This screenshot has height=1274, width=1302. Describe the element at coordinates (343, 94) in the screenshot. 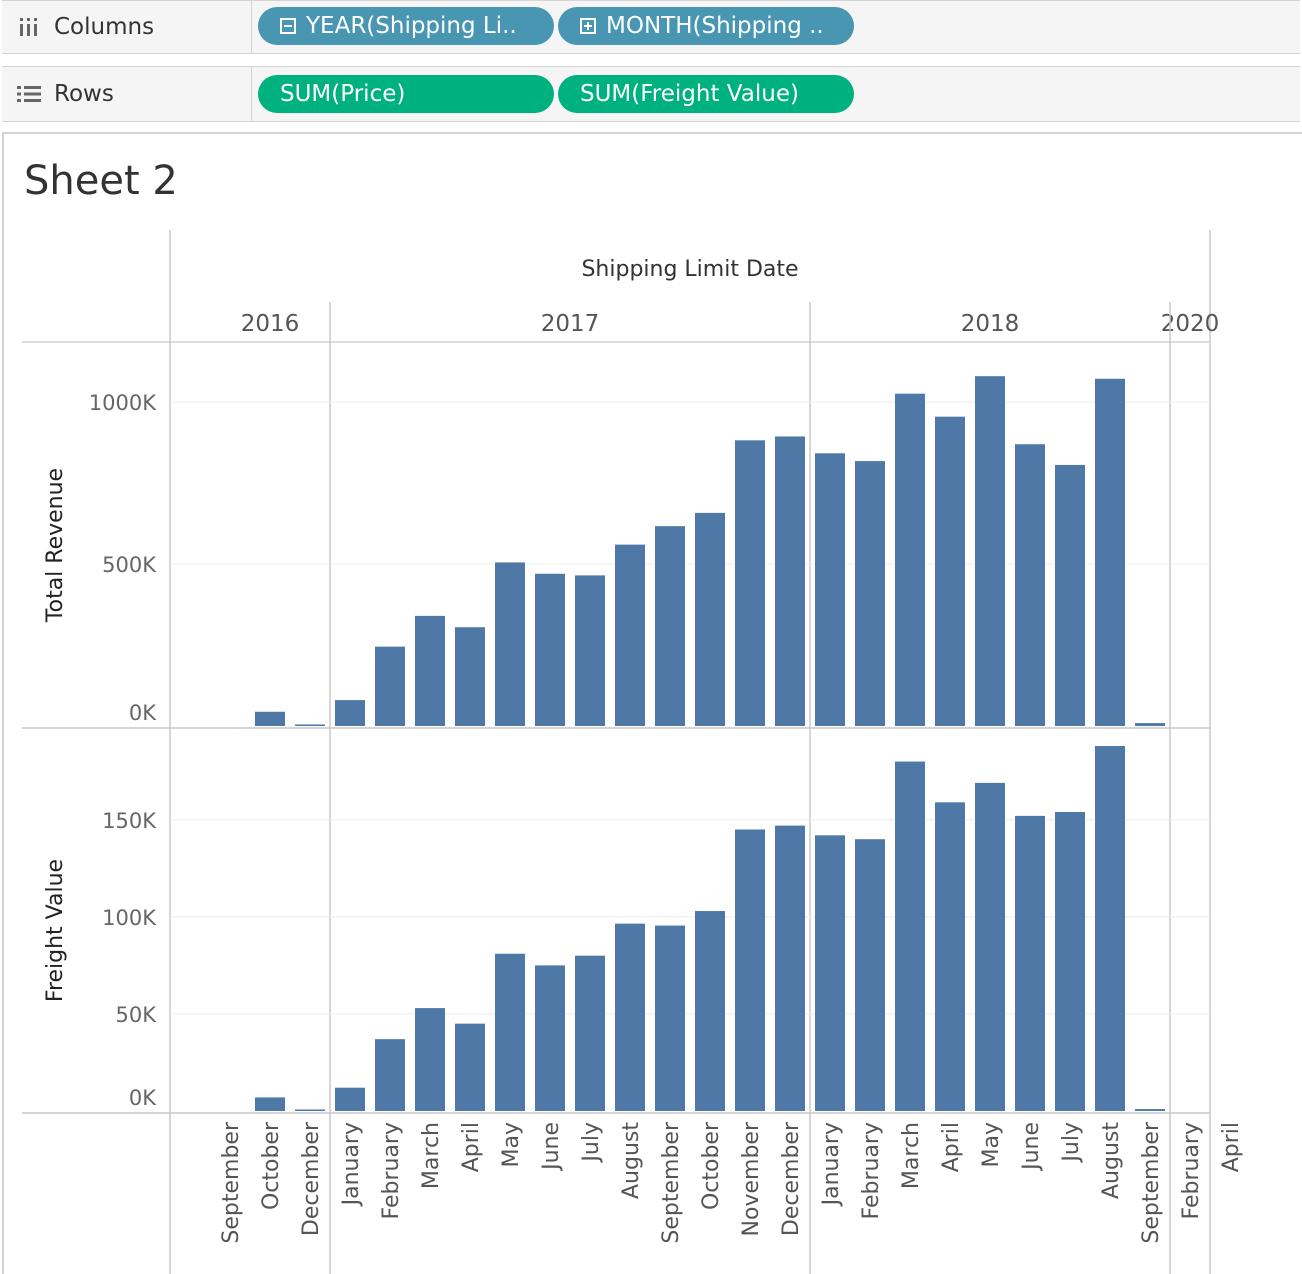

I see `sum-price-pill-label: SUM(Price)` at that location.